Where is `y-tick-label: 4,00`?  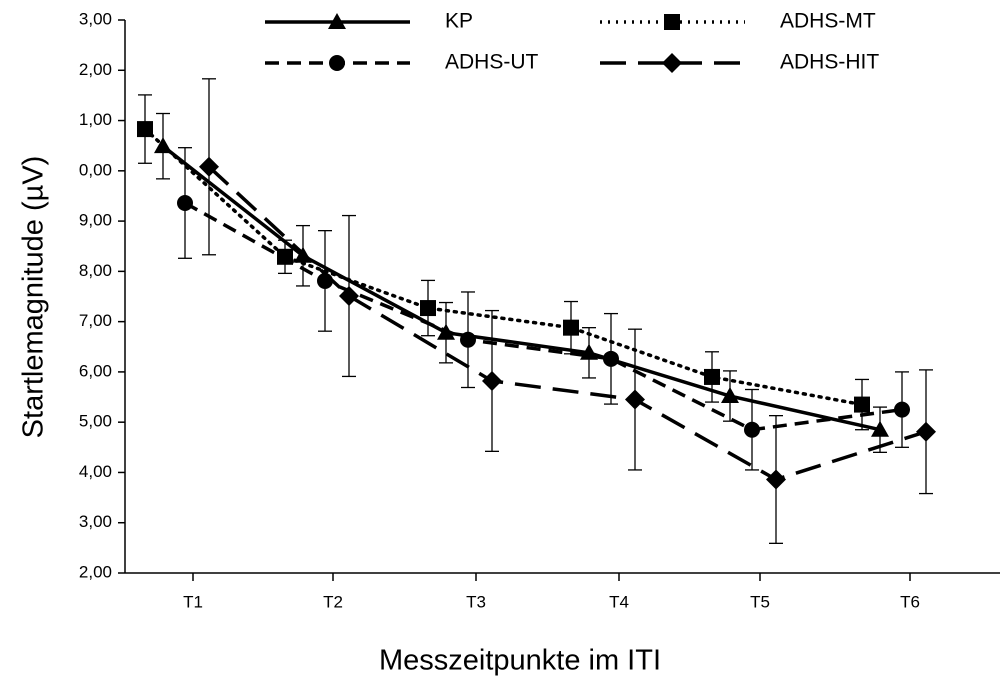
y-tick-label: 4,00 is located at coordinates (95, 471).